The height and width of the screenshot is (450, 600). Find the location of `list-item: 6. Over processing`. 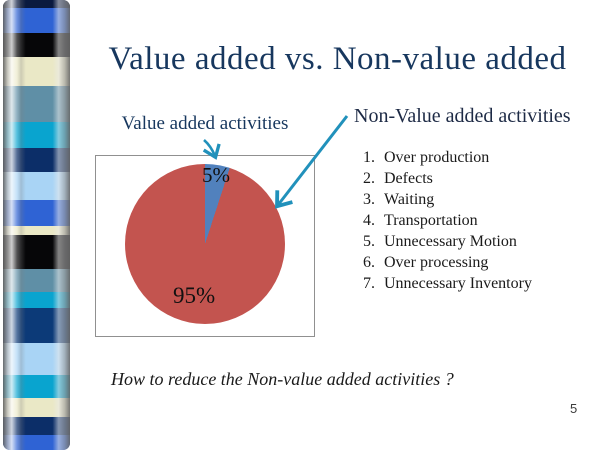

list-item: 6. Over processing is located at coordinates (444, 262).